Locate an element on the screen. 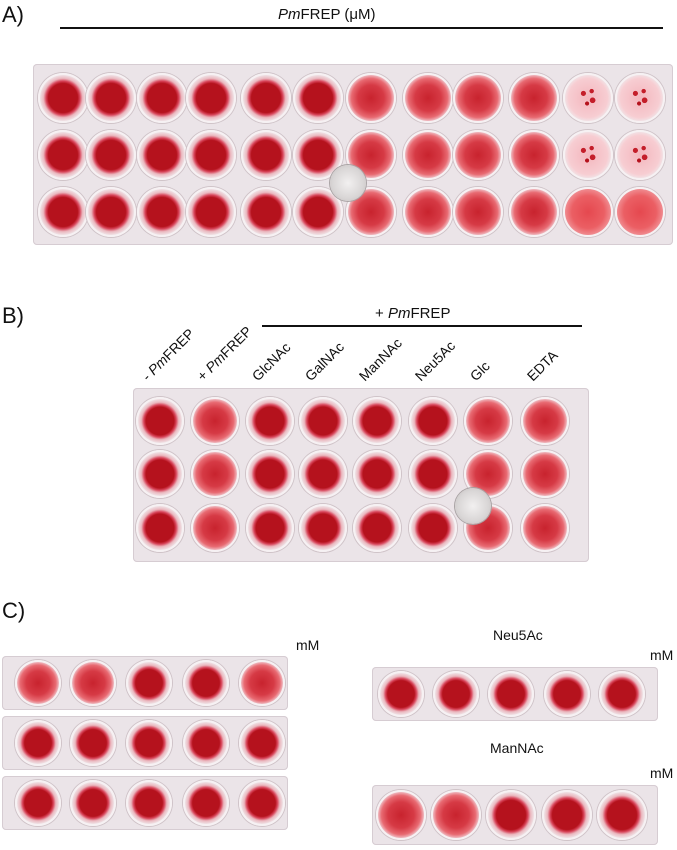  panel-b-col-name: GalNAc is located at coordinates (324, 361).